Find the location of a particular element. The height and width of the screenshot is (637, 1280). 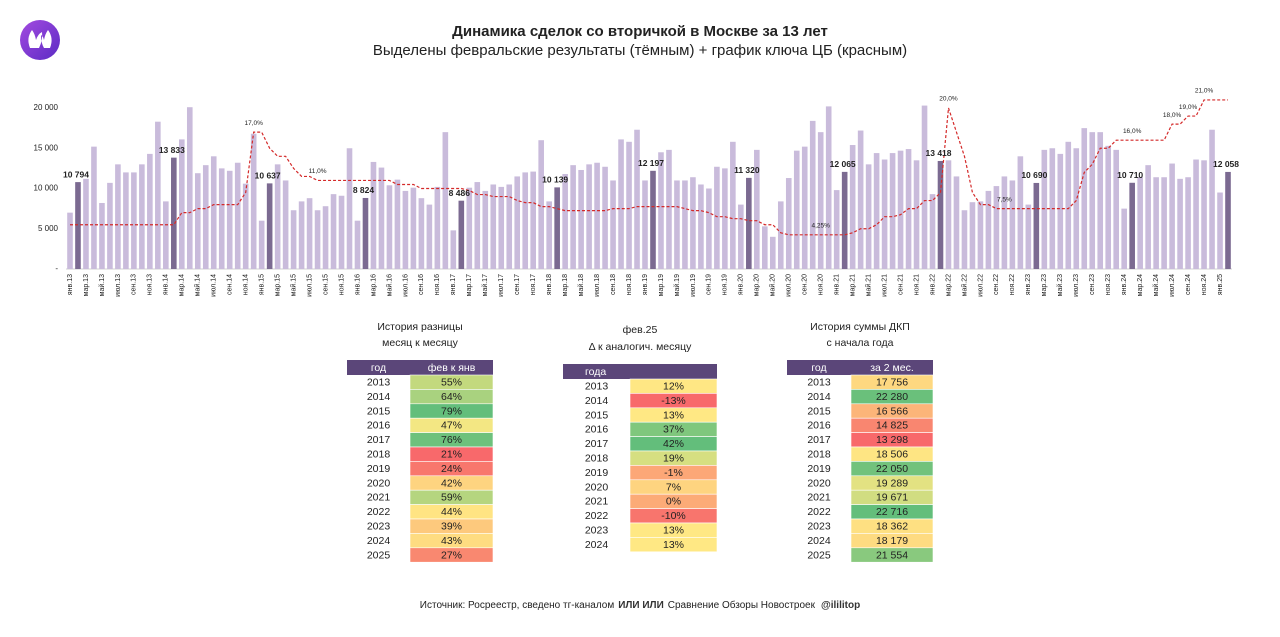

x-tick-label: янв.23 is located at coordinates (1028, 284).